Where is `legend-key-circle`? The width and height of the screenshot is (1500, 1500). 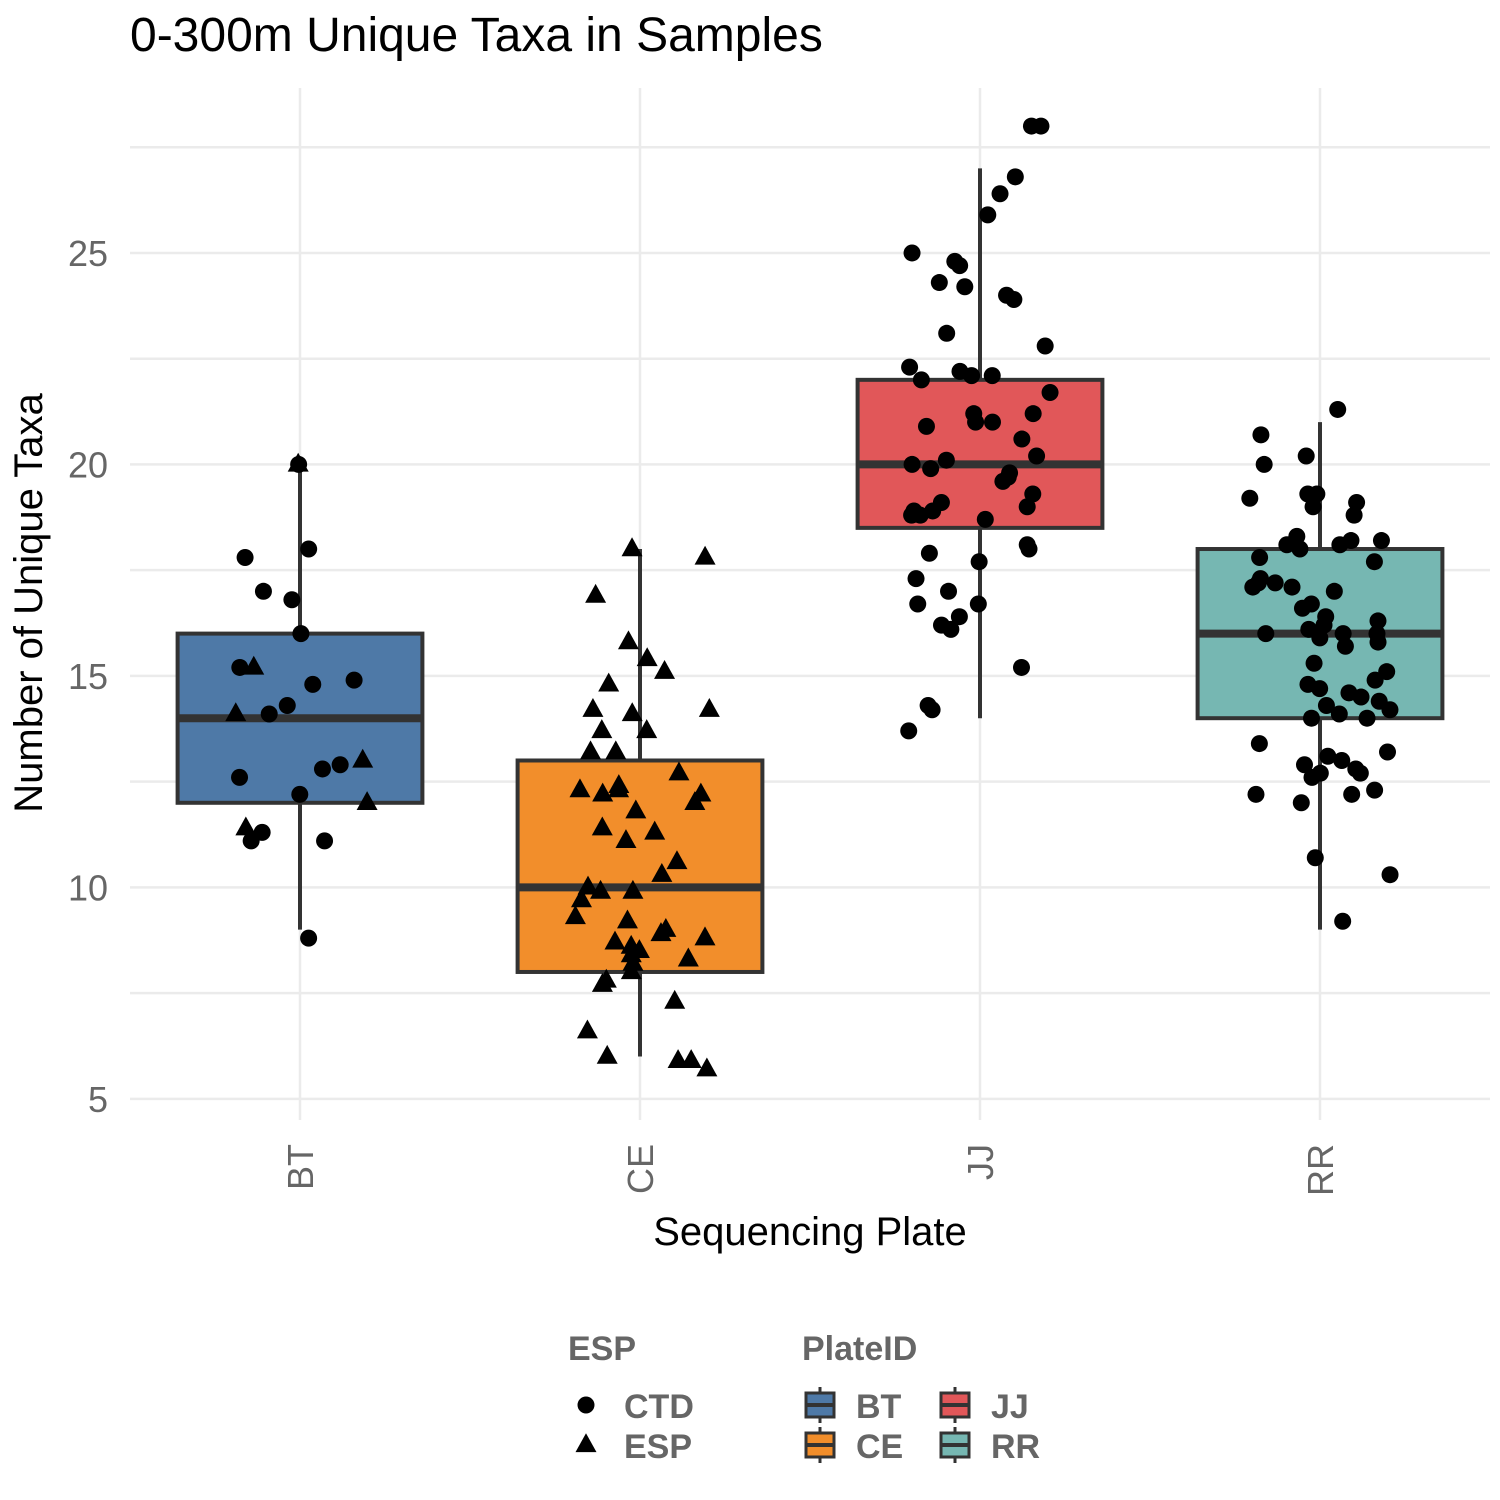 legend-key-circle is located at coordinates (586, 1405).